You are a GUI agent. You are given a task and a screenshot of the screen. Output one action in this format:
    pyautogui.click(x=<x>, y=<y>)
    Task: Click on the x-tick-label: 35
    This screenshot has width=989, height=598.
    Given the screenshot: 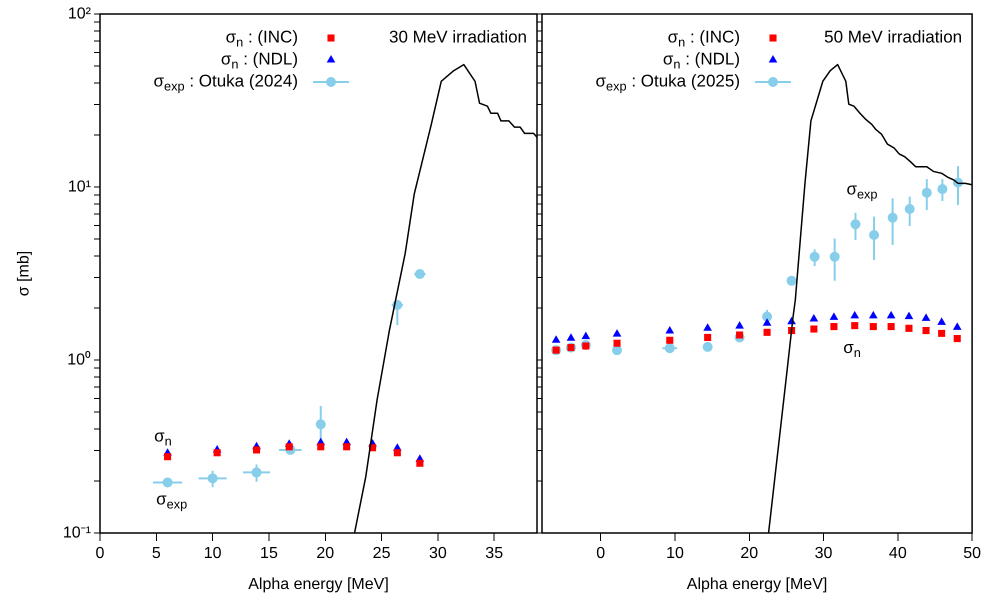 What is the action you would take?
    pyautogui.click(x=494, y=553)
    